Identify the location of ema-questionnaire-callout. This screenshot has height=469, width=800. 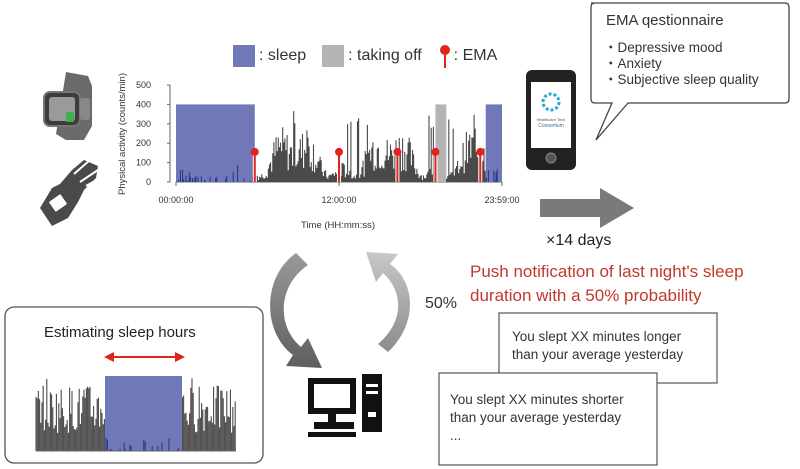
(690, 71).